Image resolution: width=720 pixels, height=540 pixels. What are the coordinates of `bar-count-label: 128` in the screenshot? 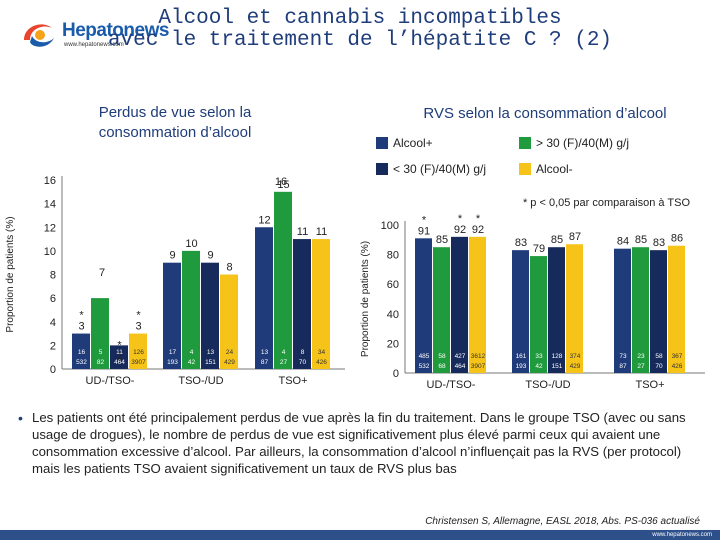 It's located at (557, 356).